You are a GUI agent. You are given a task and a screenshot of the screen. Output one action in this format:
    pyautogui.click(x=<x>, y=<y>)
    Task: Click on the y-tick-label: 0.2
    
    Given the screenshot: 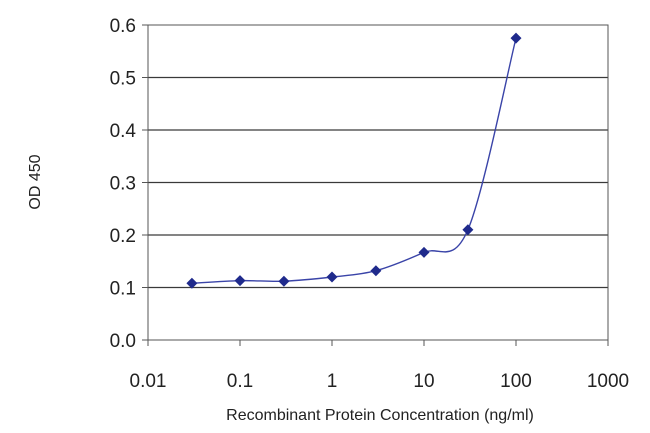 What is the action you would take?
    pyautogui.click(x=123, y=236)
    